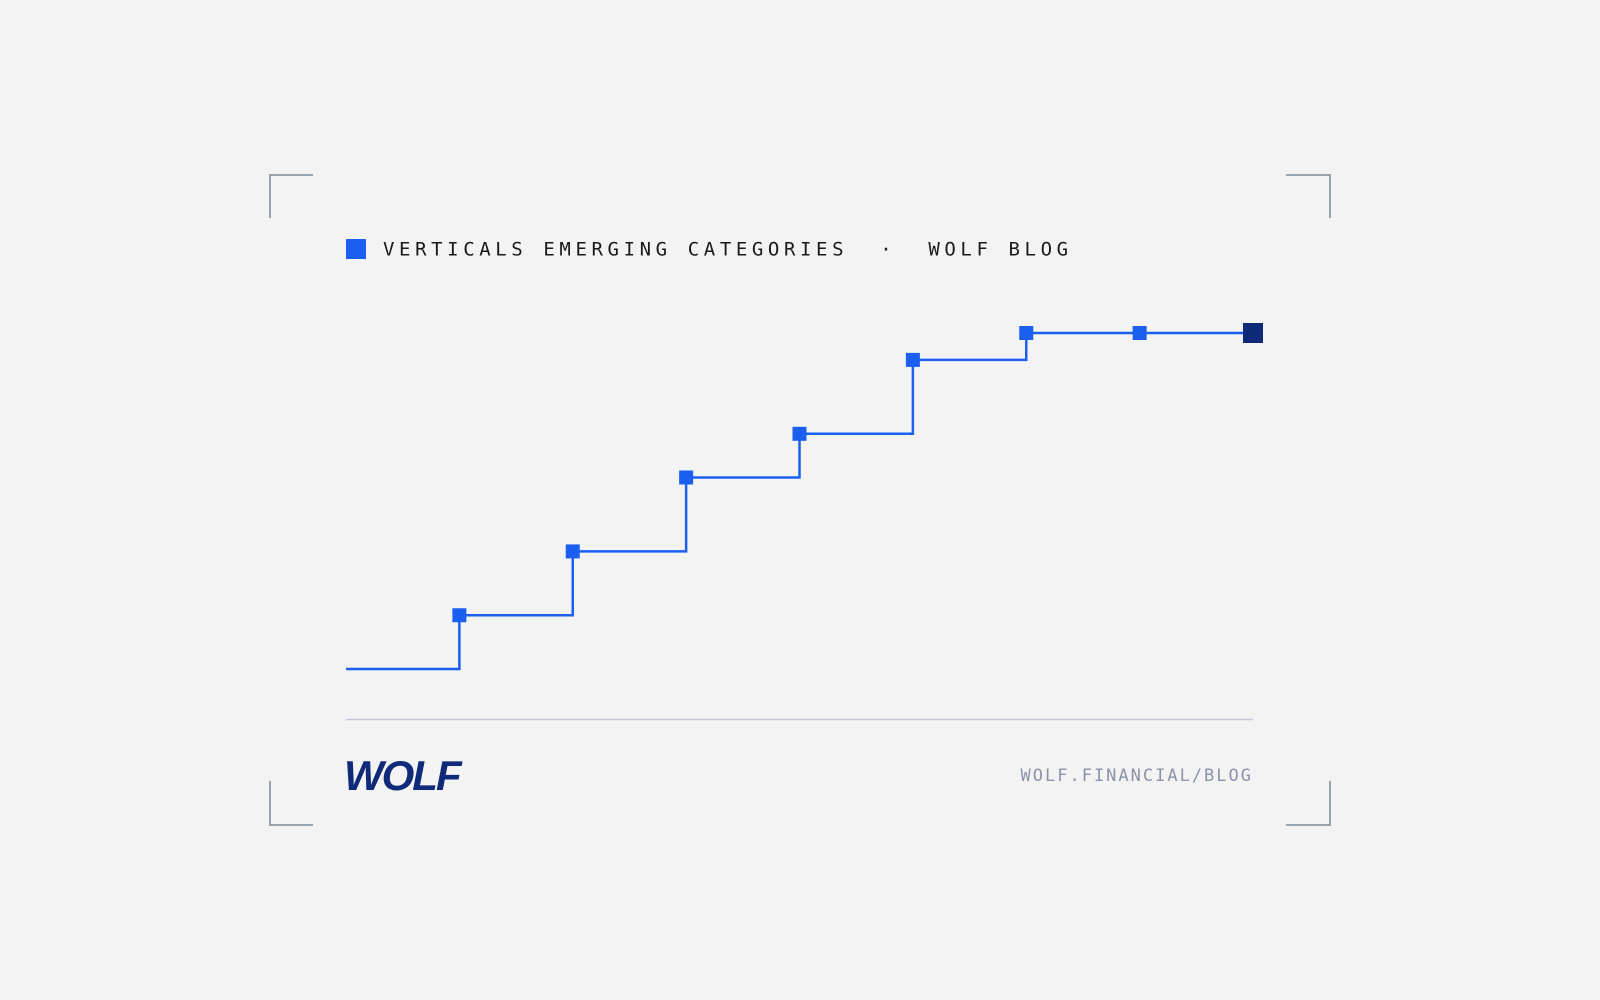 This screenshot has height=1000, width=1600. Describe the element at coordinates (403, 775) in the screenshot. I see `brand-logo: WOLF` at that location.